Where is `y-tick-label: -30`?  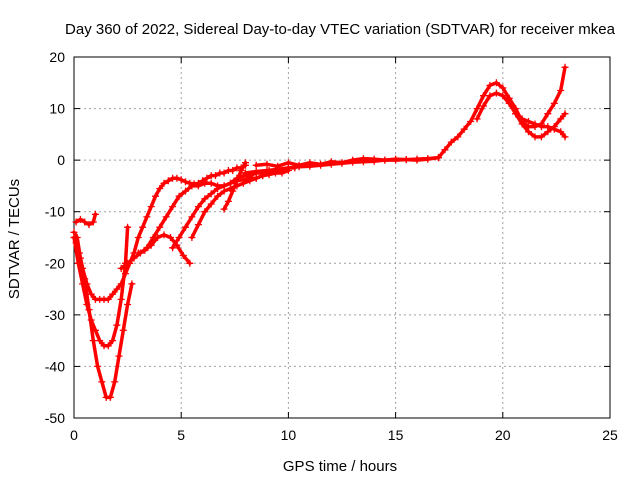
y-tick-label: -30 is located at coordinates (55, 315).